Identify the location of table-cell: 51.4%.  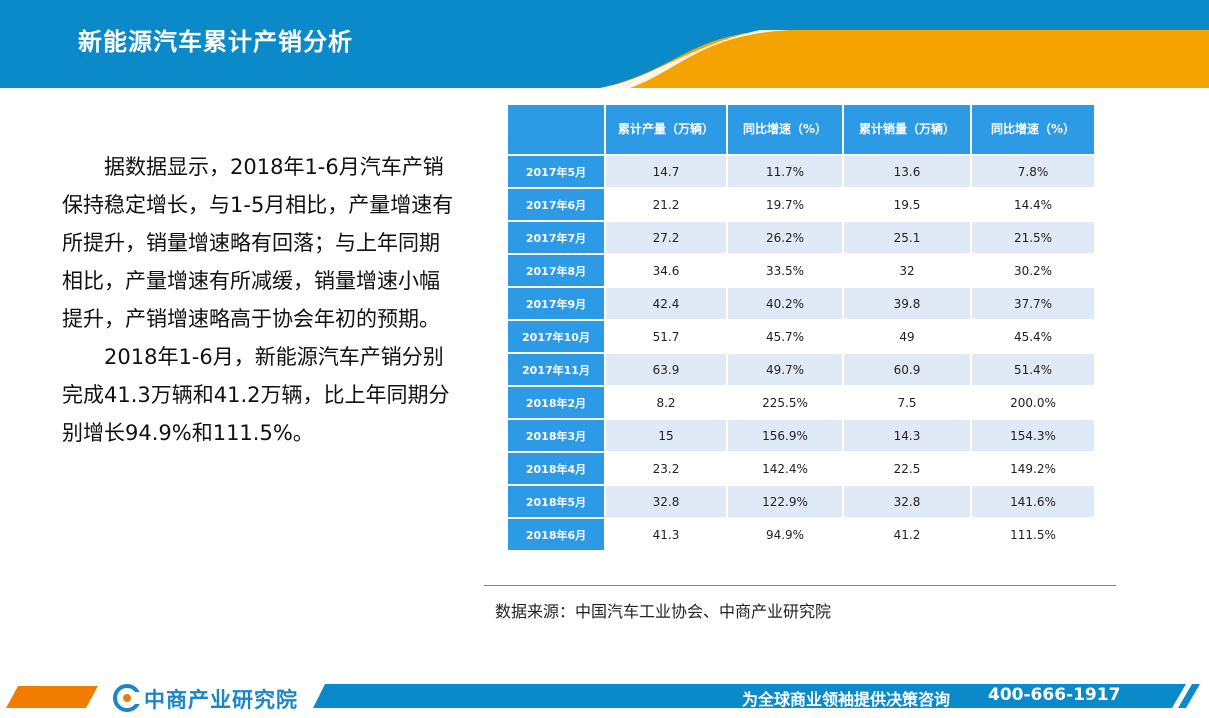
(1033, 369).